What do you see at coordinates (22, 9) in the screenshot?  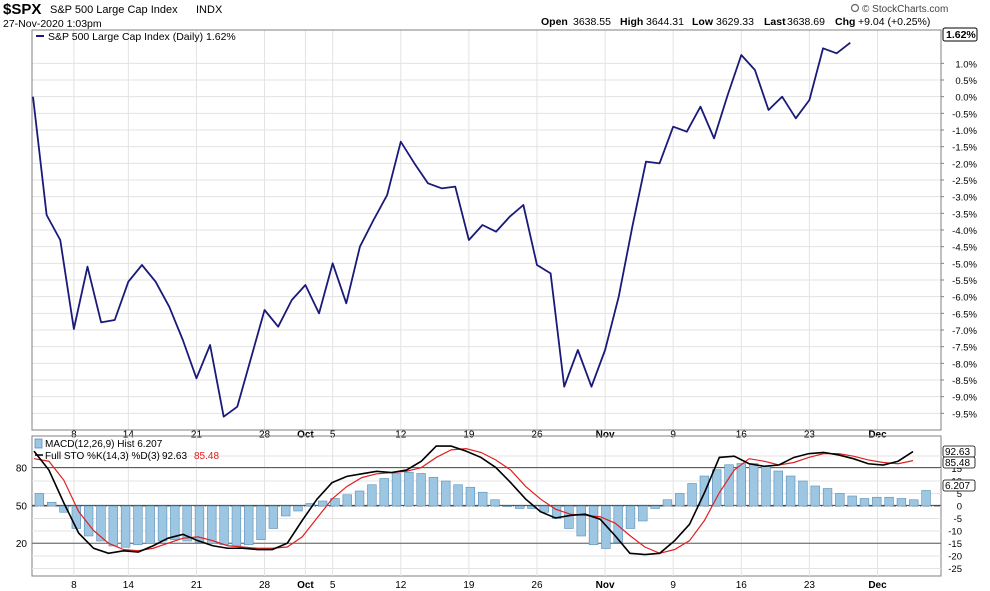 I see `symbol-label: $SPX` at bounding box center [22, 9].